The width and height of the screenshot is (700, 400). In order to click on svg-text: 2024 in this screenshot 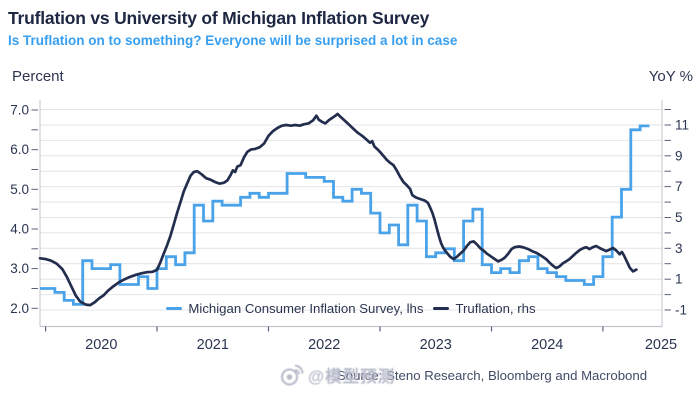, I will do `click(547, 345)`.